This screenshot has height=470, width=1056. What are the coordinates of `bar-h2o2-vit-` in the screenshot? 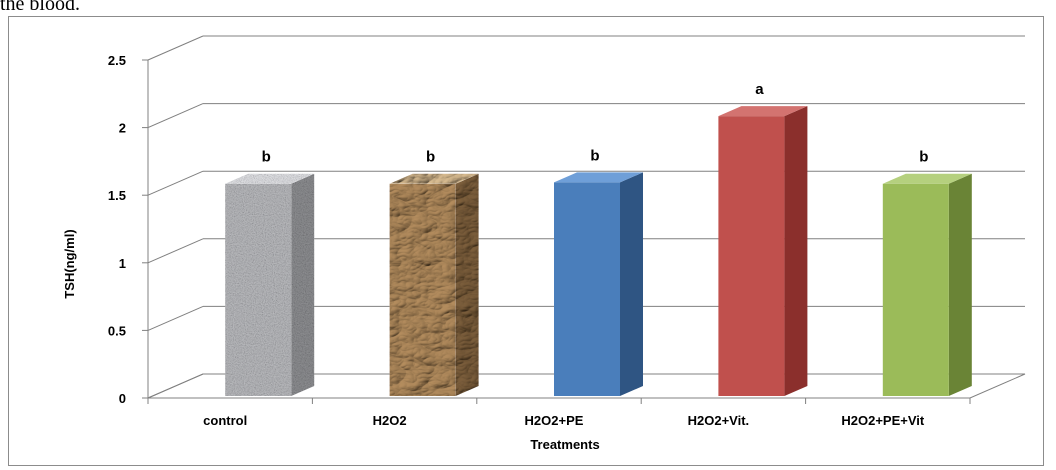 It's located at (763, 251).